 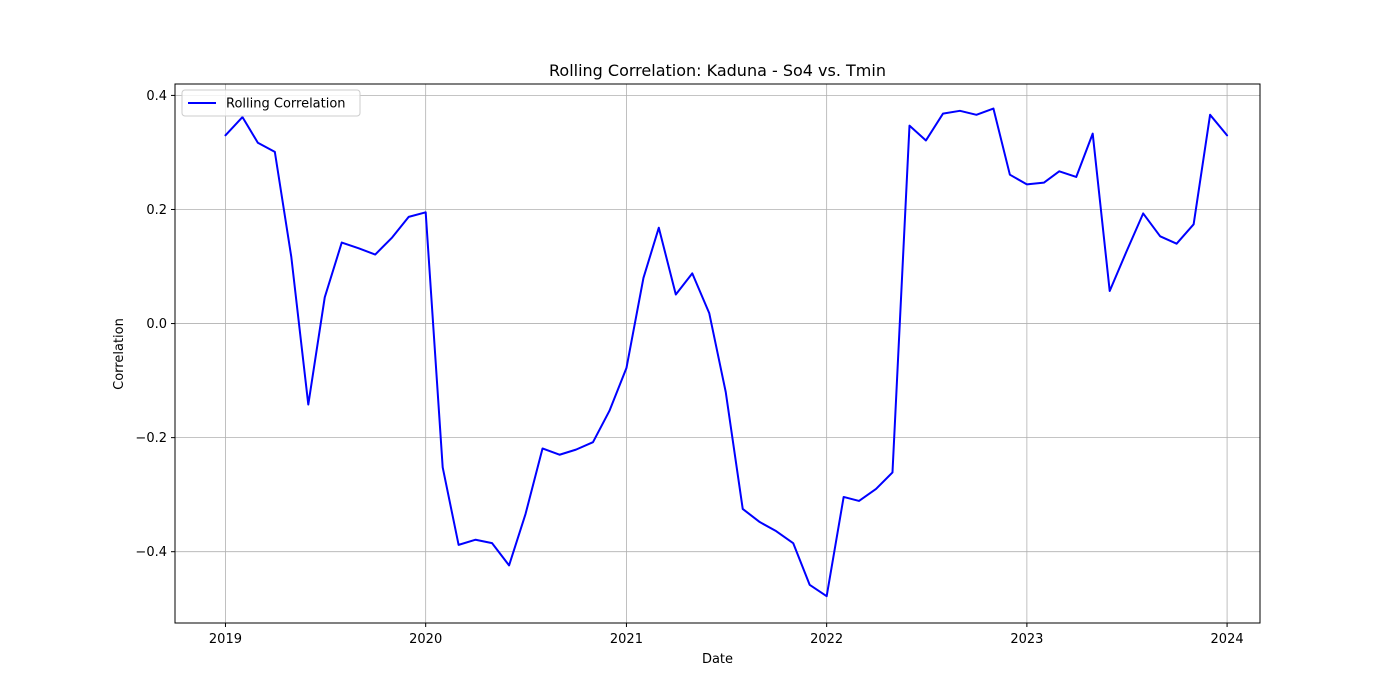 What do you see at coordinates (156, 96) in the screenshot?
I see `y-tick-label: 0.4` at bounding box center [156, 96].